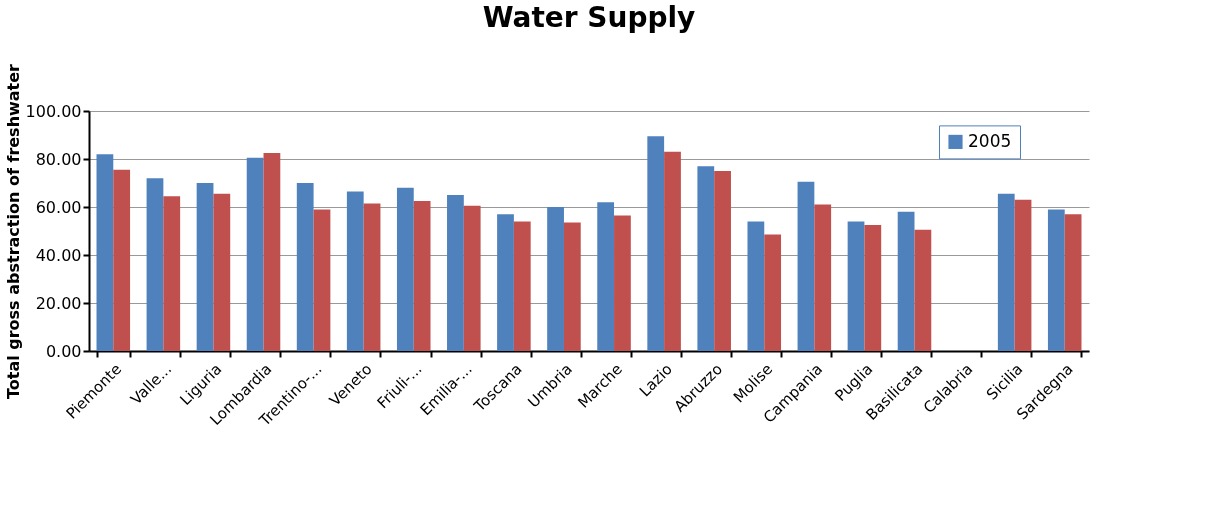 This screenshot has width=1209, height=518. What do you see at coordinates (58, 303) in the screenshot?
I see `y-tick-label: 20.00` at bounding box center [58, 303].